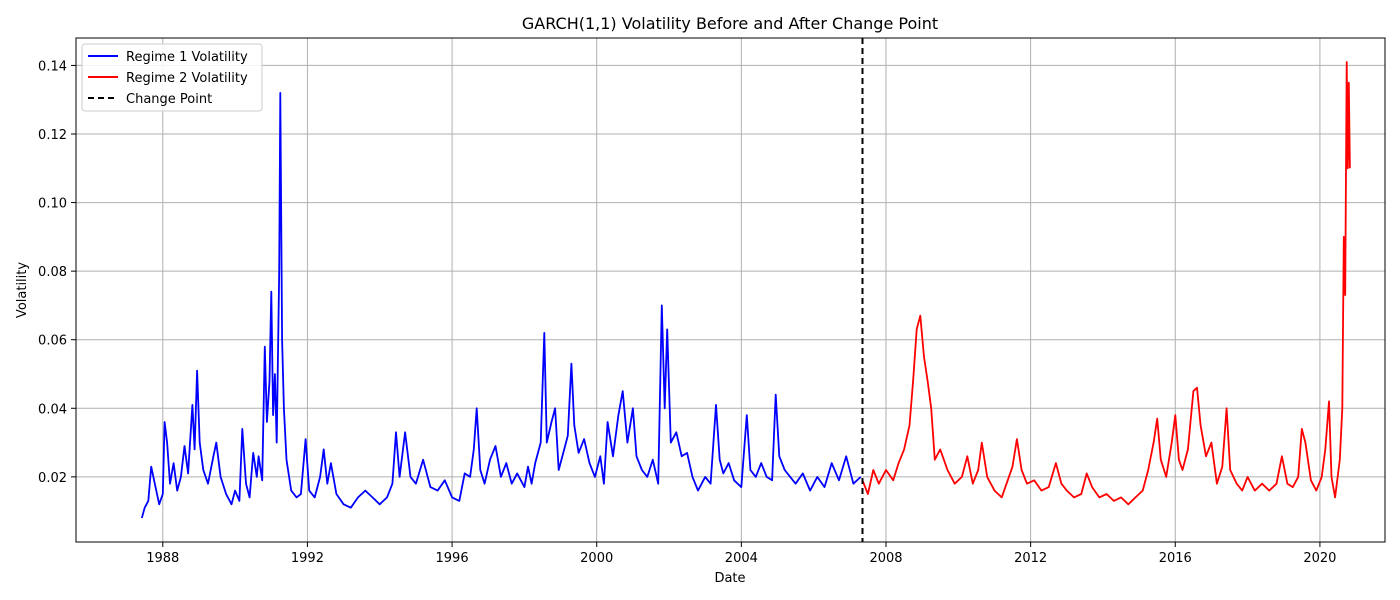 The height and width of the screenshot is (600, 1400). I want to click on x-axis-label: Date, so click(729, 578).